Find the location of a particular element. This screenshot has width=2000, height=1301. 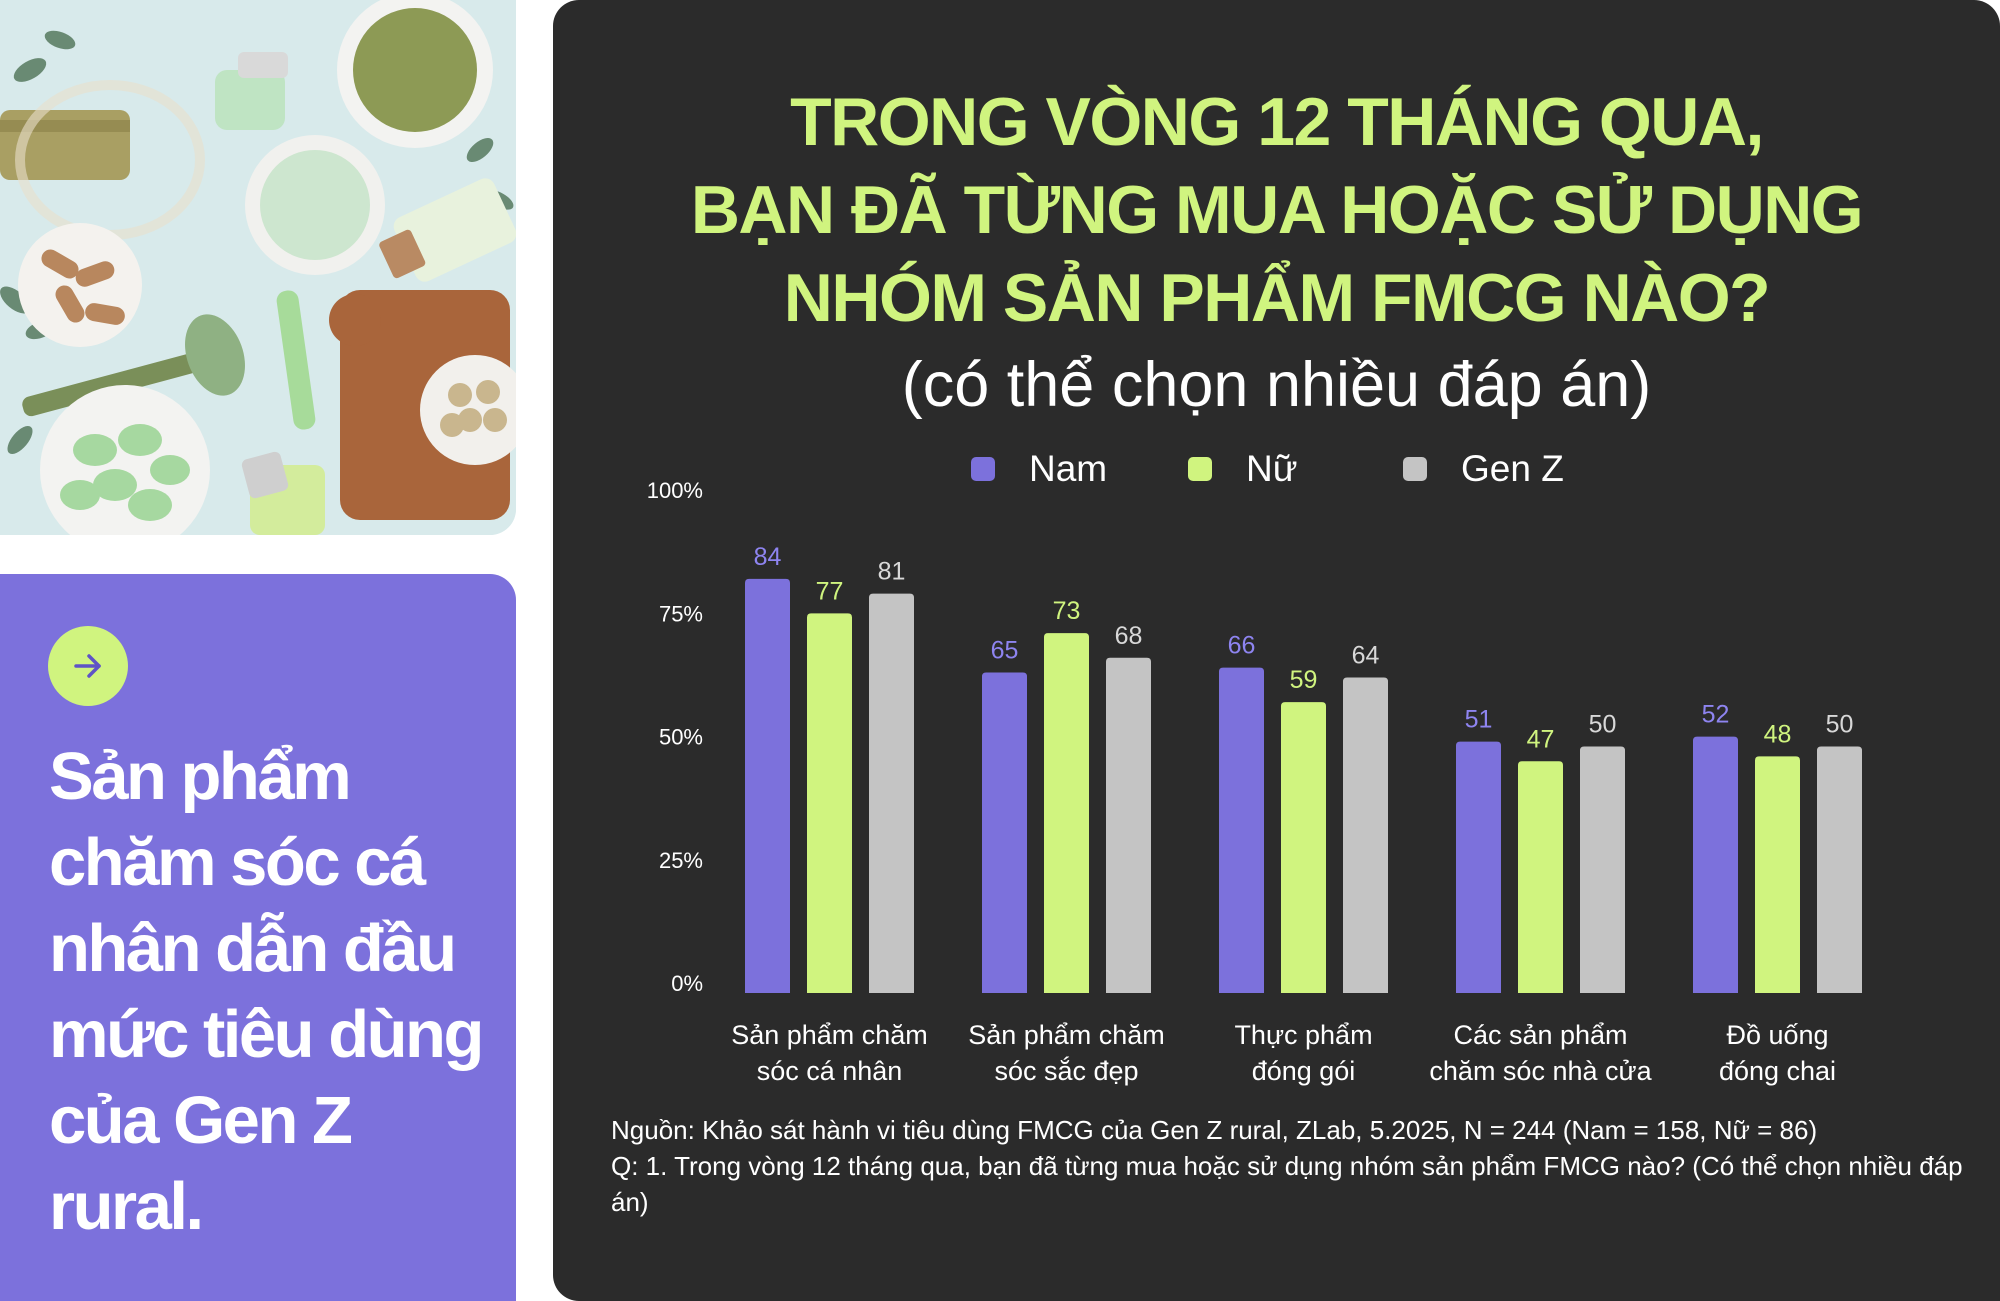

data-label: 68 is located at coordinates (1129, 636).